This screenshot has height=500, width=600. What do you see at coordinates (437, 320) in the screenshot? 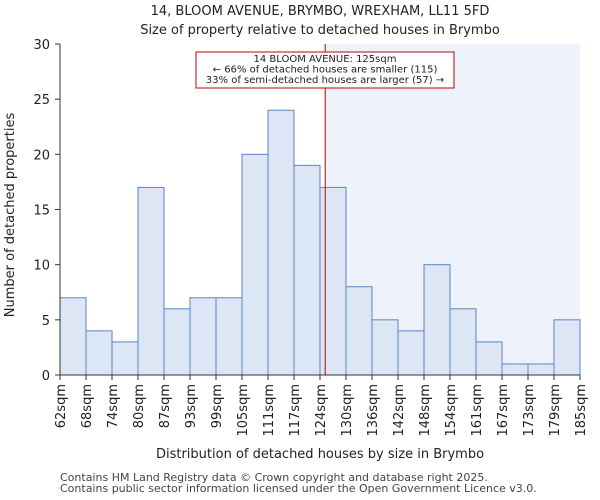
I see `bar-148sqm` at bounding box center [437, 320].